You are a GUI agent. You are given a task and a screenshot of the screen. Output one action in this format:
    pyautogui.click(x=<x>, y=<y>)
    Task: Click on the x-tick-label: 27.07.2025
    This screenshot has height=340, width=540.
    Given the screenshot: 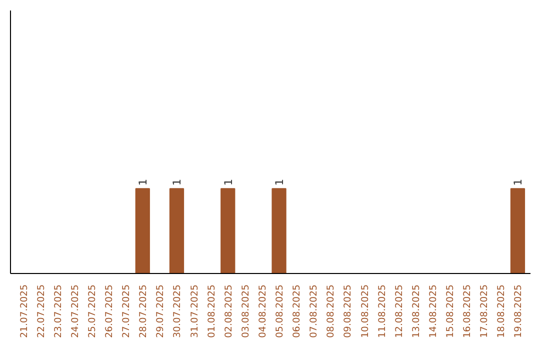 What is the action you would take?
    pyautogui.click(x=126, y=311)
    